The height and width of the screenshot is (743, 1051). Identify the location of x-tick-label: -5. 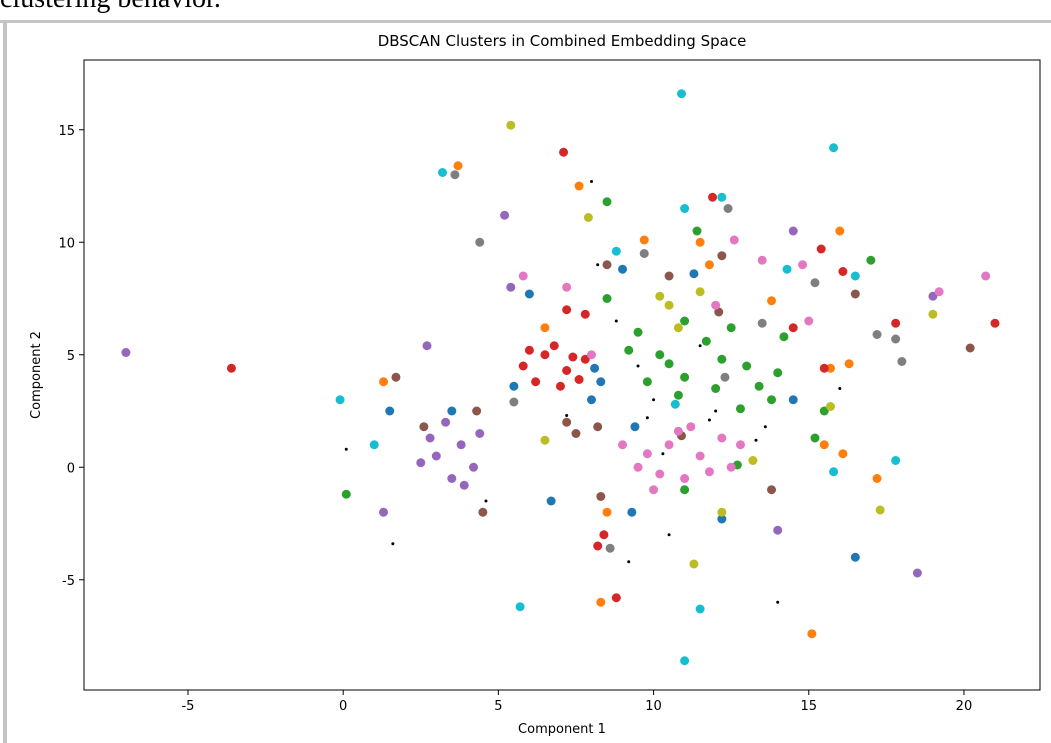
(187, 706).